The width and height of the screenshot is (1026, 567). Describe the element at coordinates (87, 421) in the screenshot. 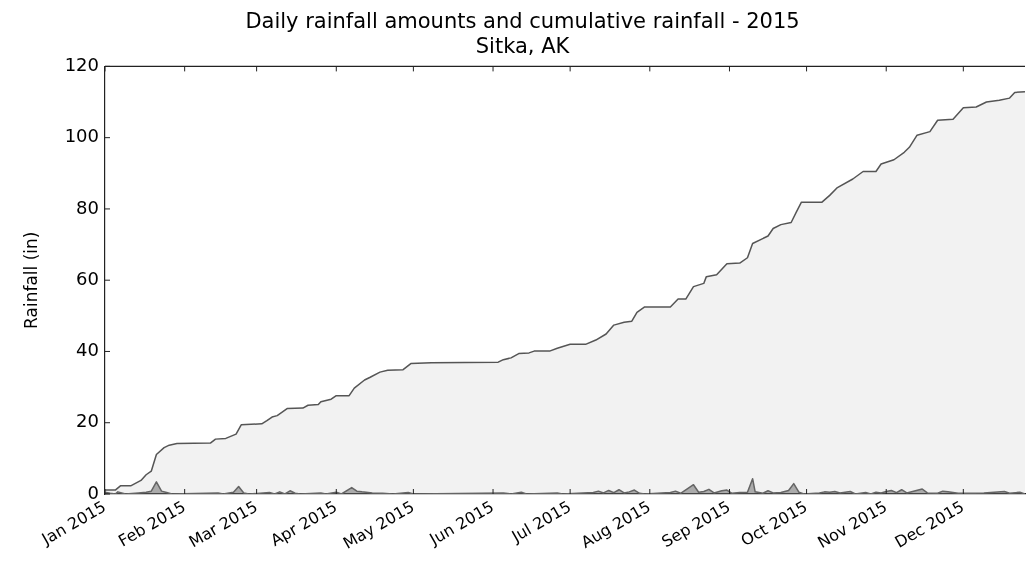

I see `y-tick-label: 20` at that location.